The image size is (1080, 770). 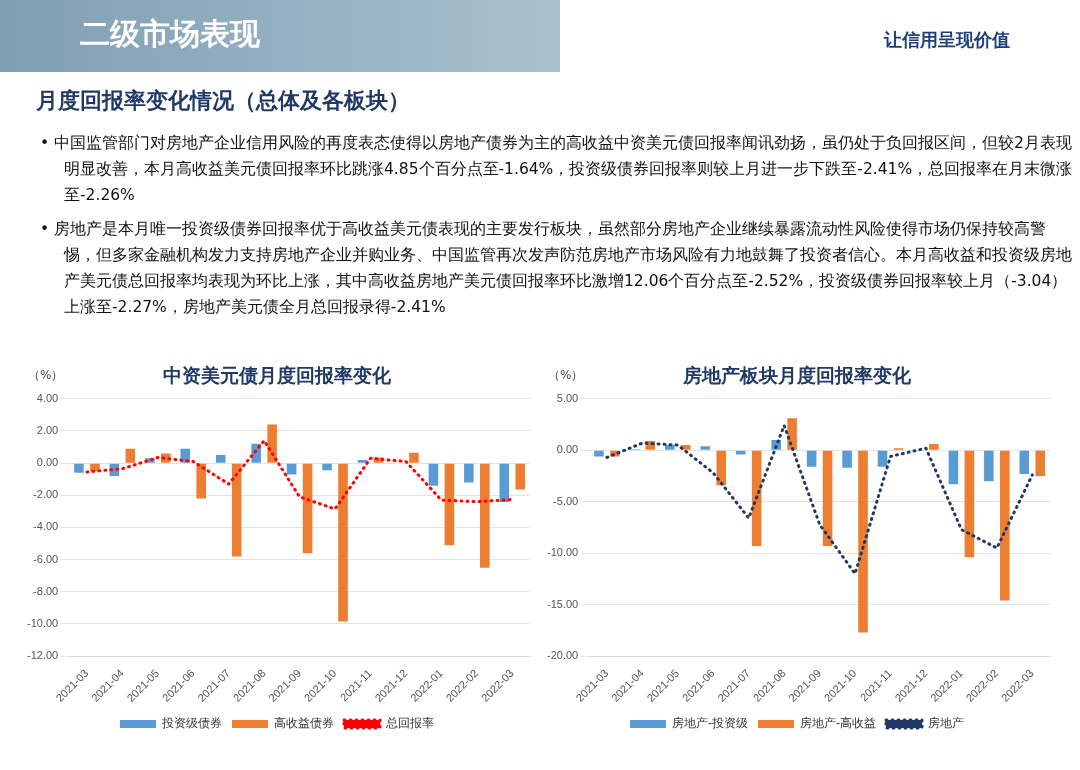 I want to click on y-tick-label: -4.00, so click(x=46, y=526).